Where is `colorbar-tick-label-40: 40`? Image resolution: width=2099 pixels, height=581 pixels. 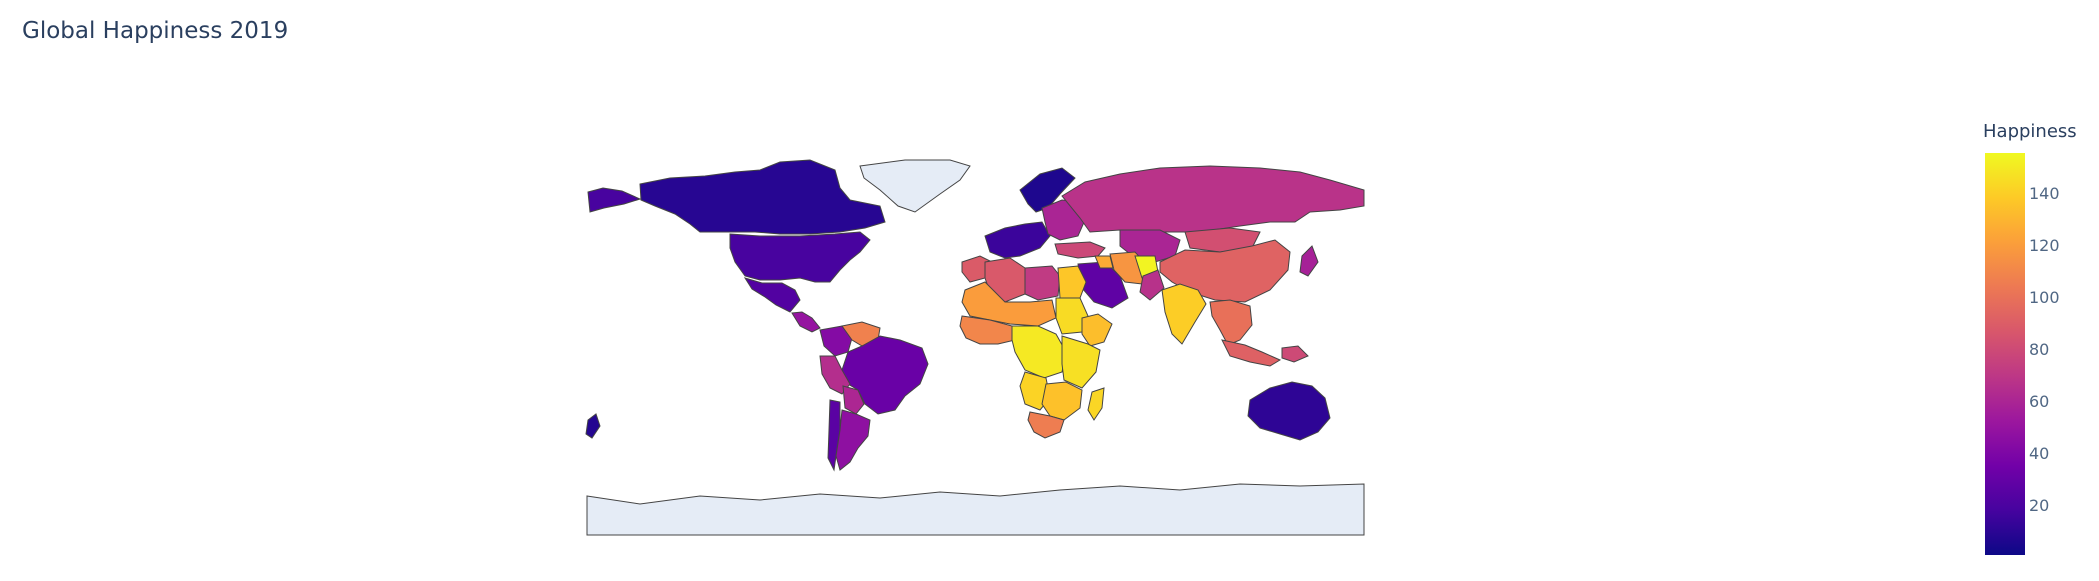
colorbar-tick-label-40: 40 is located at coordinates (2039, 453).